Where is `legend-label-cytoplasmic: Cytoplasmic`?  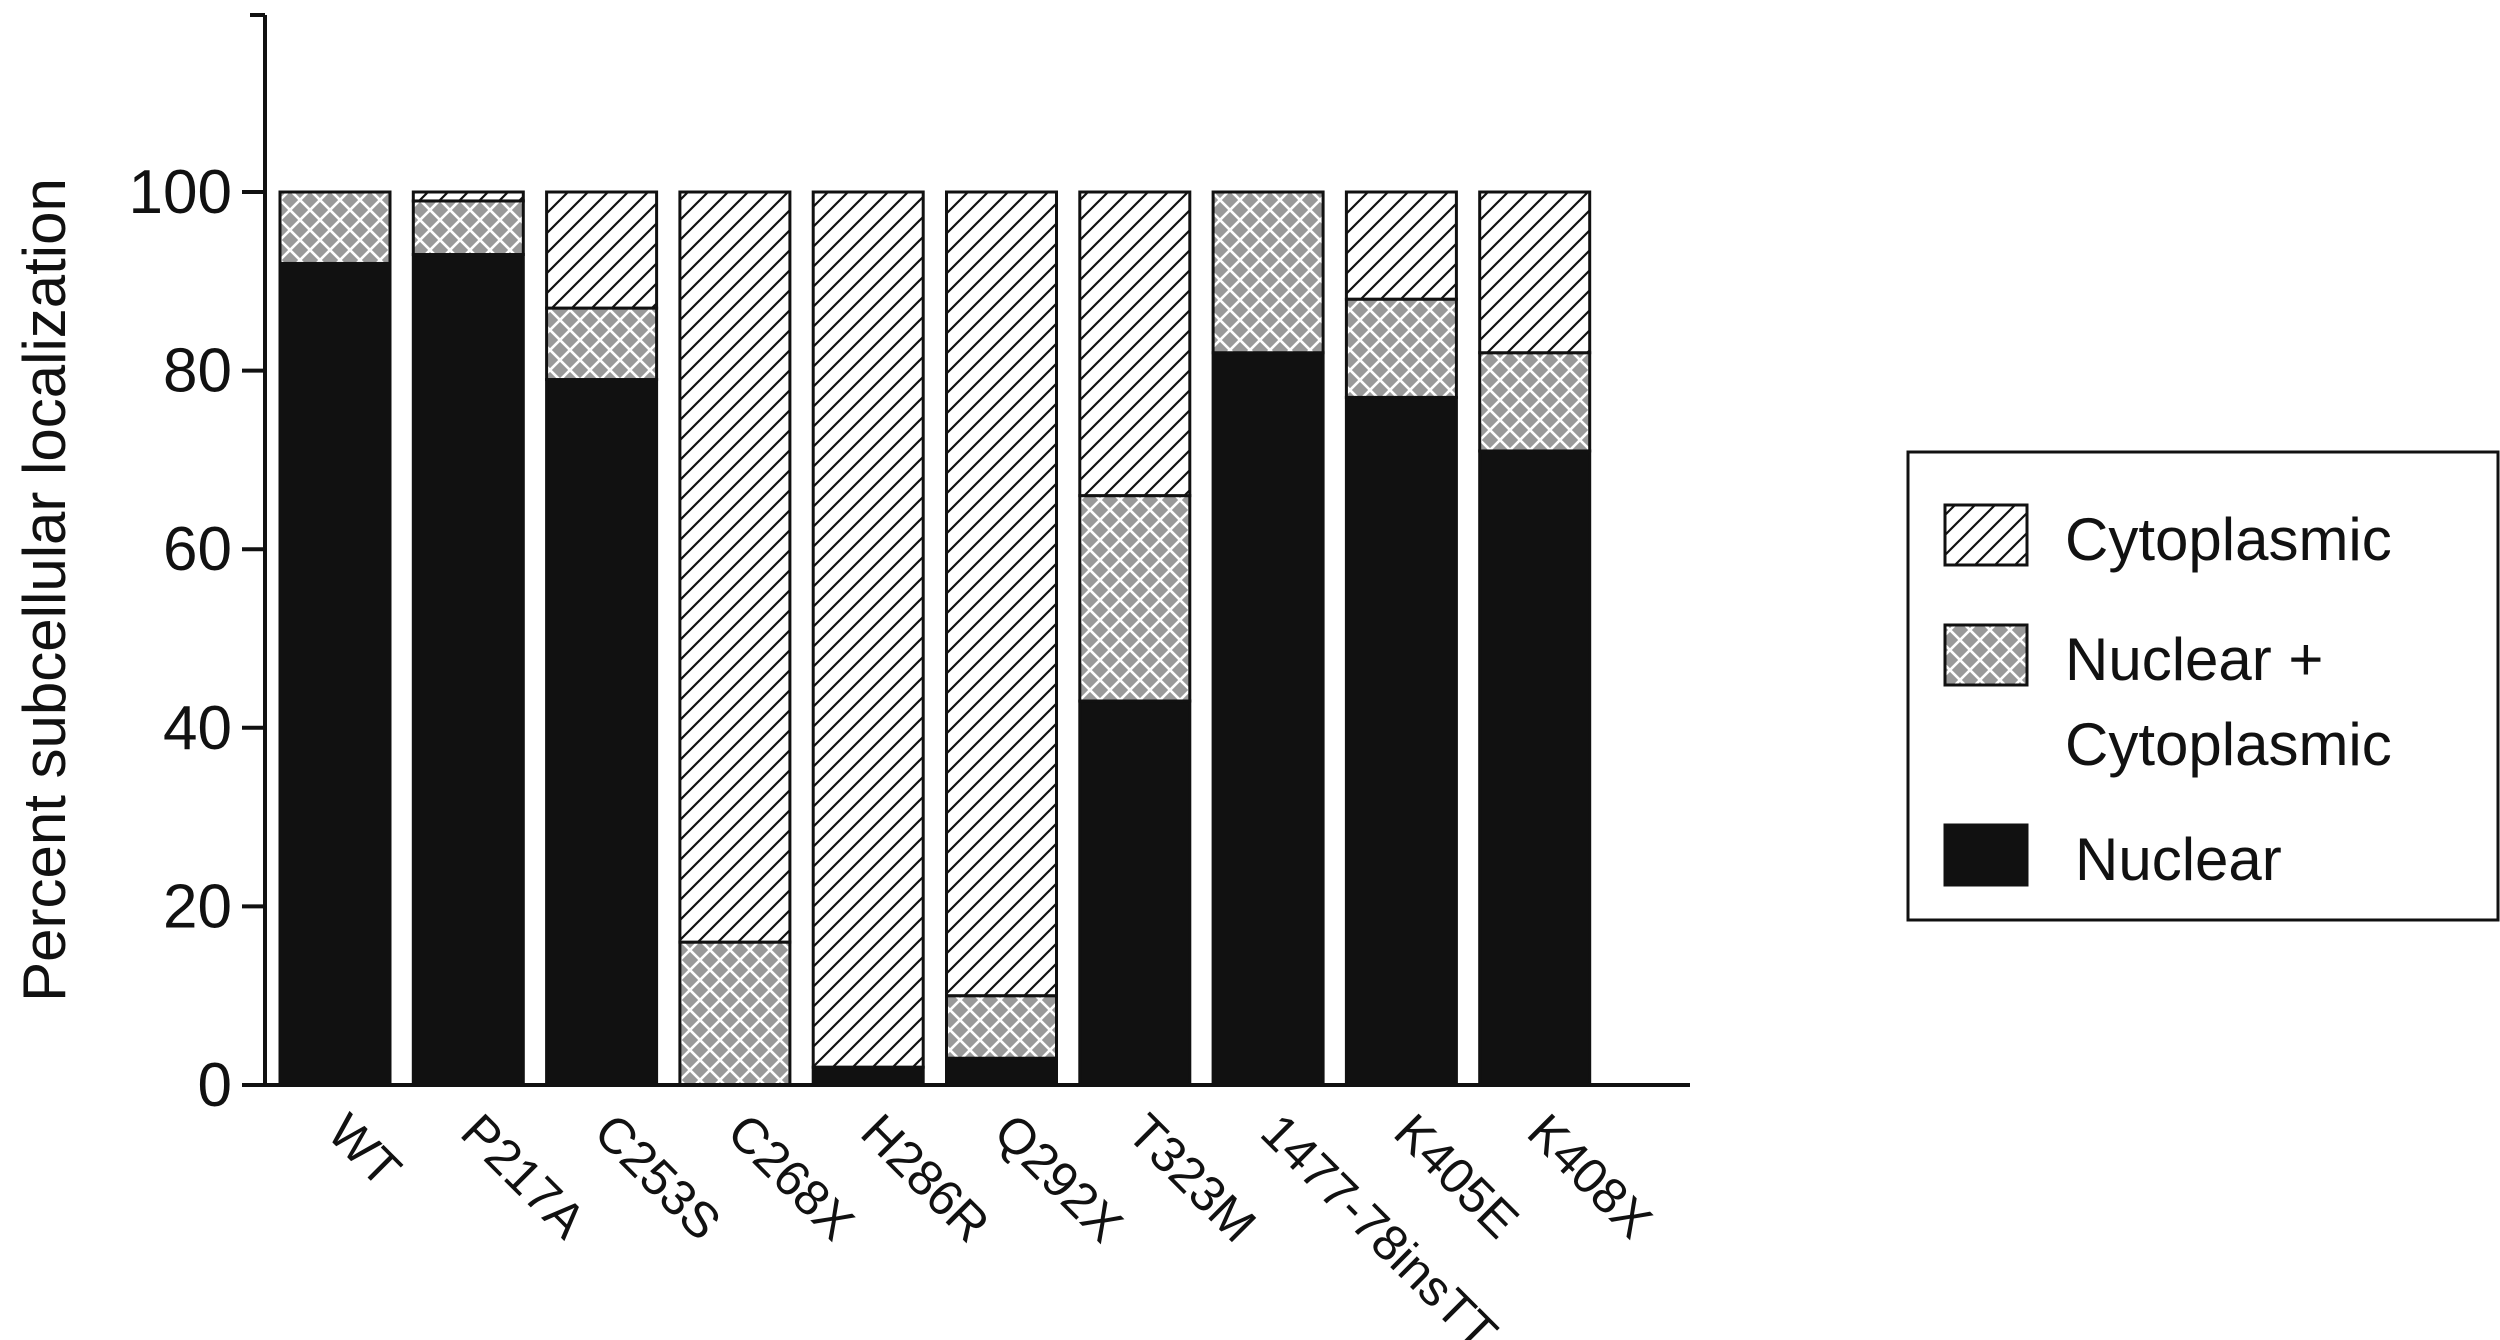
legend-label-cytoplasmic: Cytoplasmic is located at coordinates (2228, 539).